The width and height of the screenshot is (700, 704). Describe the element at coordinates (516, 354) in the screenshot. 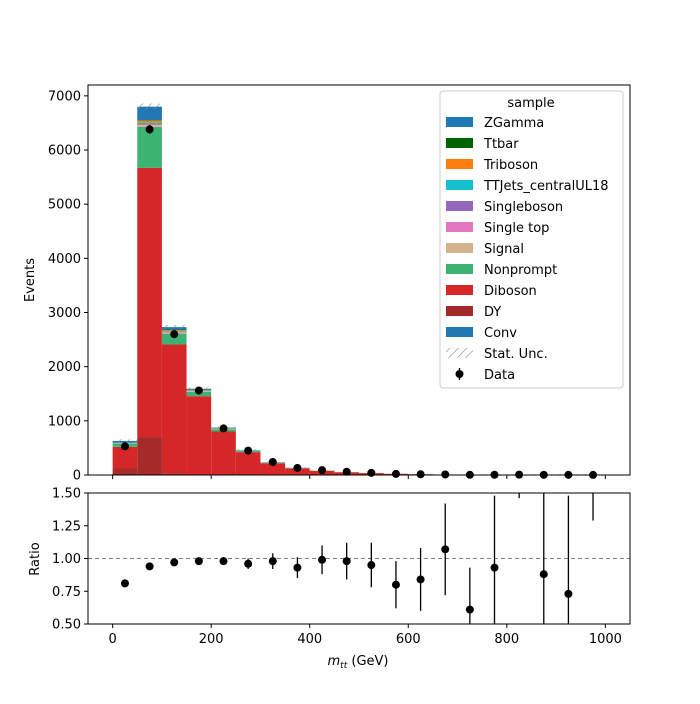

I see `legend-label-stat-unc-: Stat. Unc.` at that location.